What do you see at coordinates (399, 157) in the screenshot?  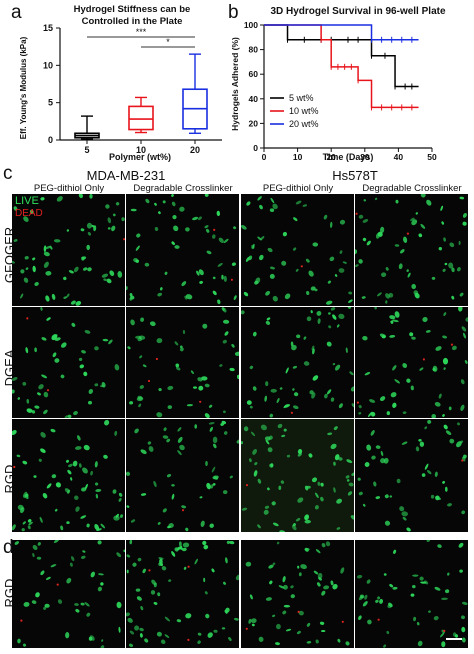 I see `survival-x-tick-label: 40` at bounding box center [399, 157].